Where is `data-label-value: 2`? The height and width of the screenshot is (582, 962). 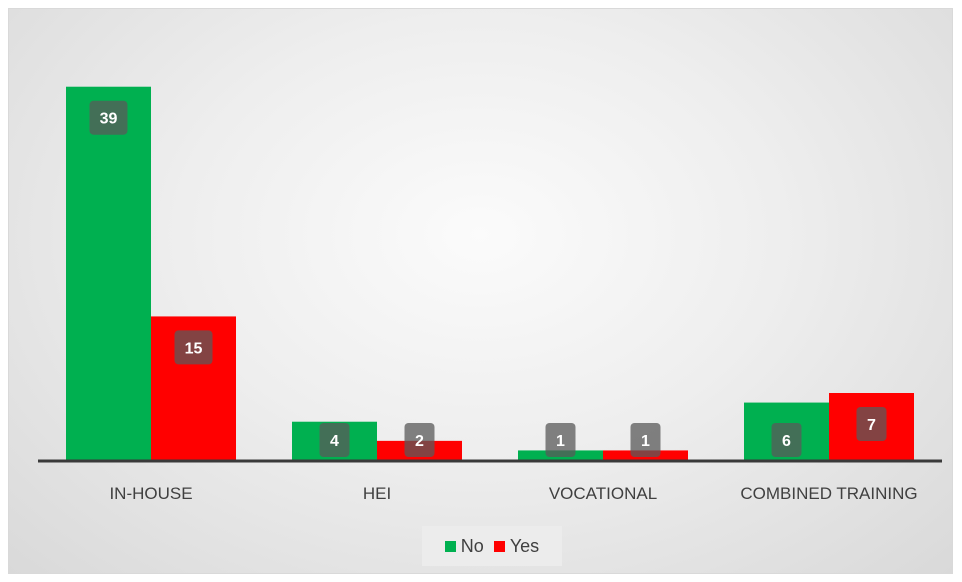
data-label-value: 2 is located at coordinates (419, 441).